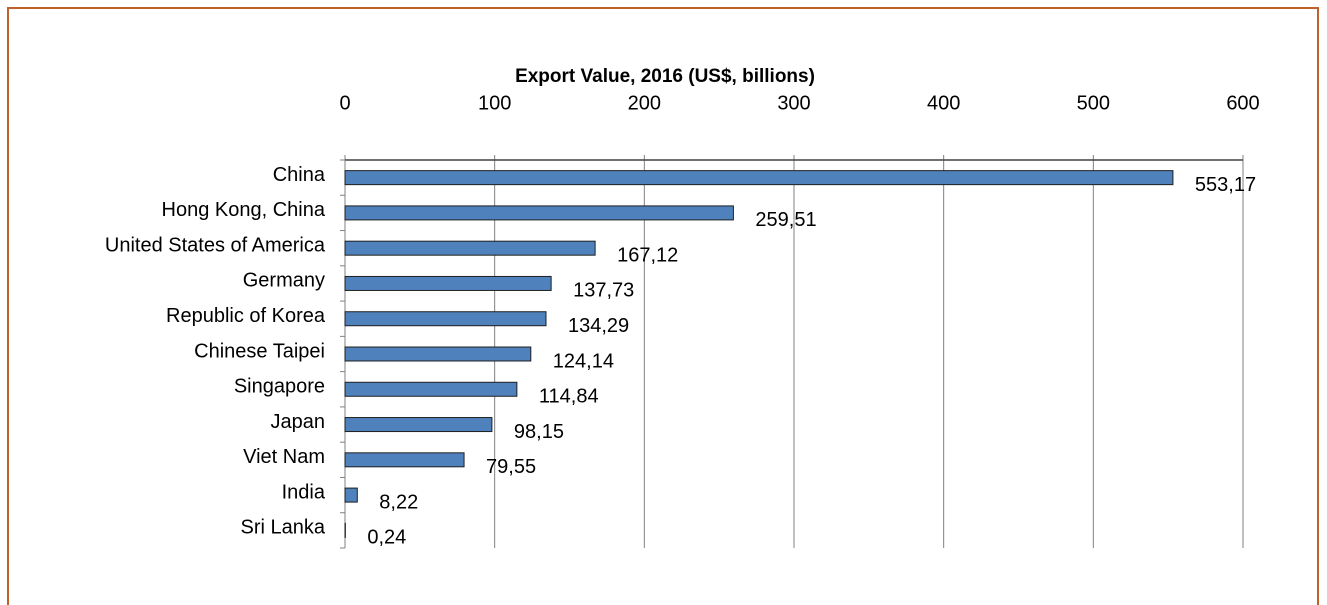 The height and width of the screenshot is (605, 1327). Describe the element at coordinates (785, 220) in the screenshot. I see `data-label: 259,51` at that location.